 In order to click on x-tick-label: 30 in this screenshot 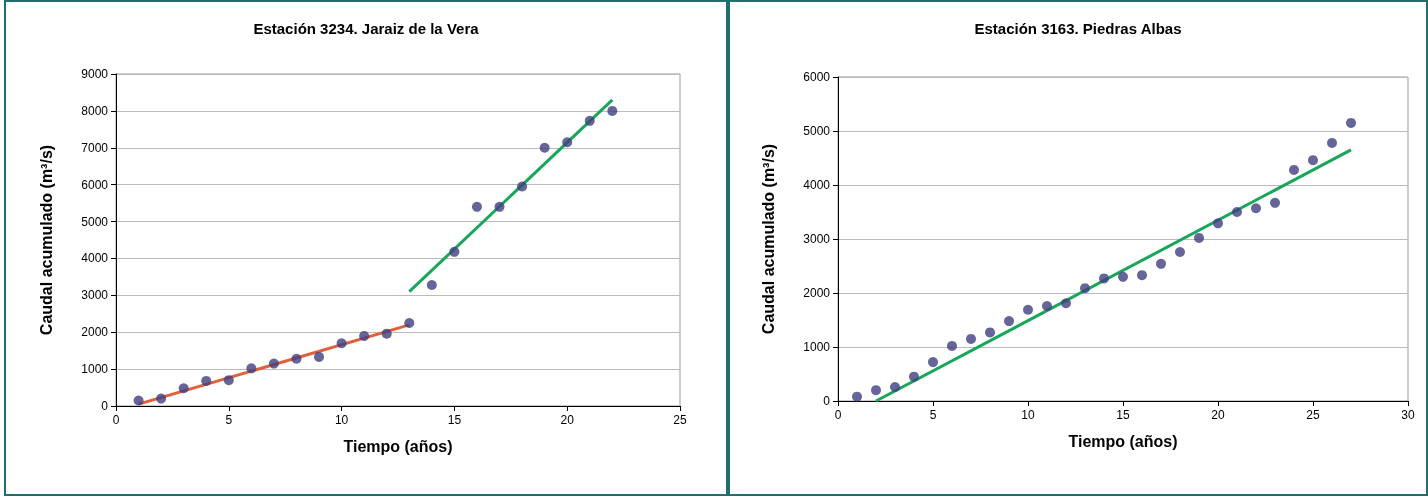, I will do `click(1408, 415)`.